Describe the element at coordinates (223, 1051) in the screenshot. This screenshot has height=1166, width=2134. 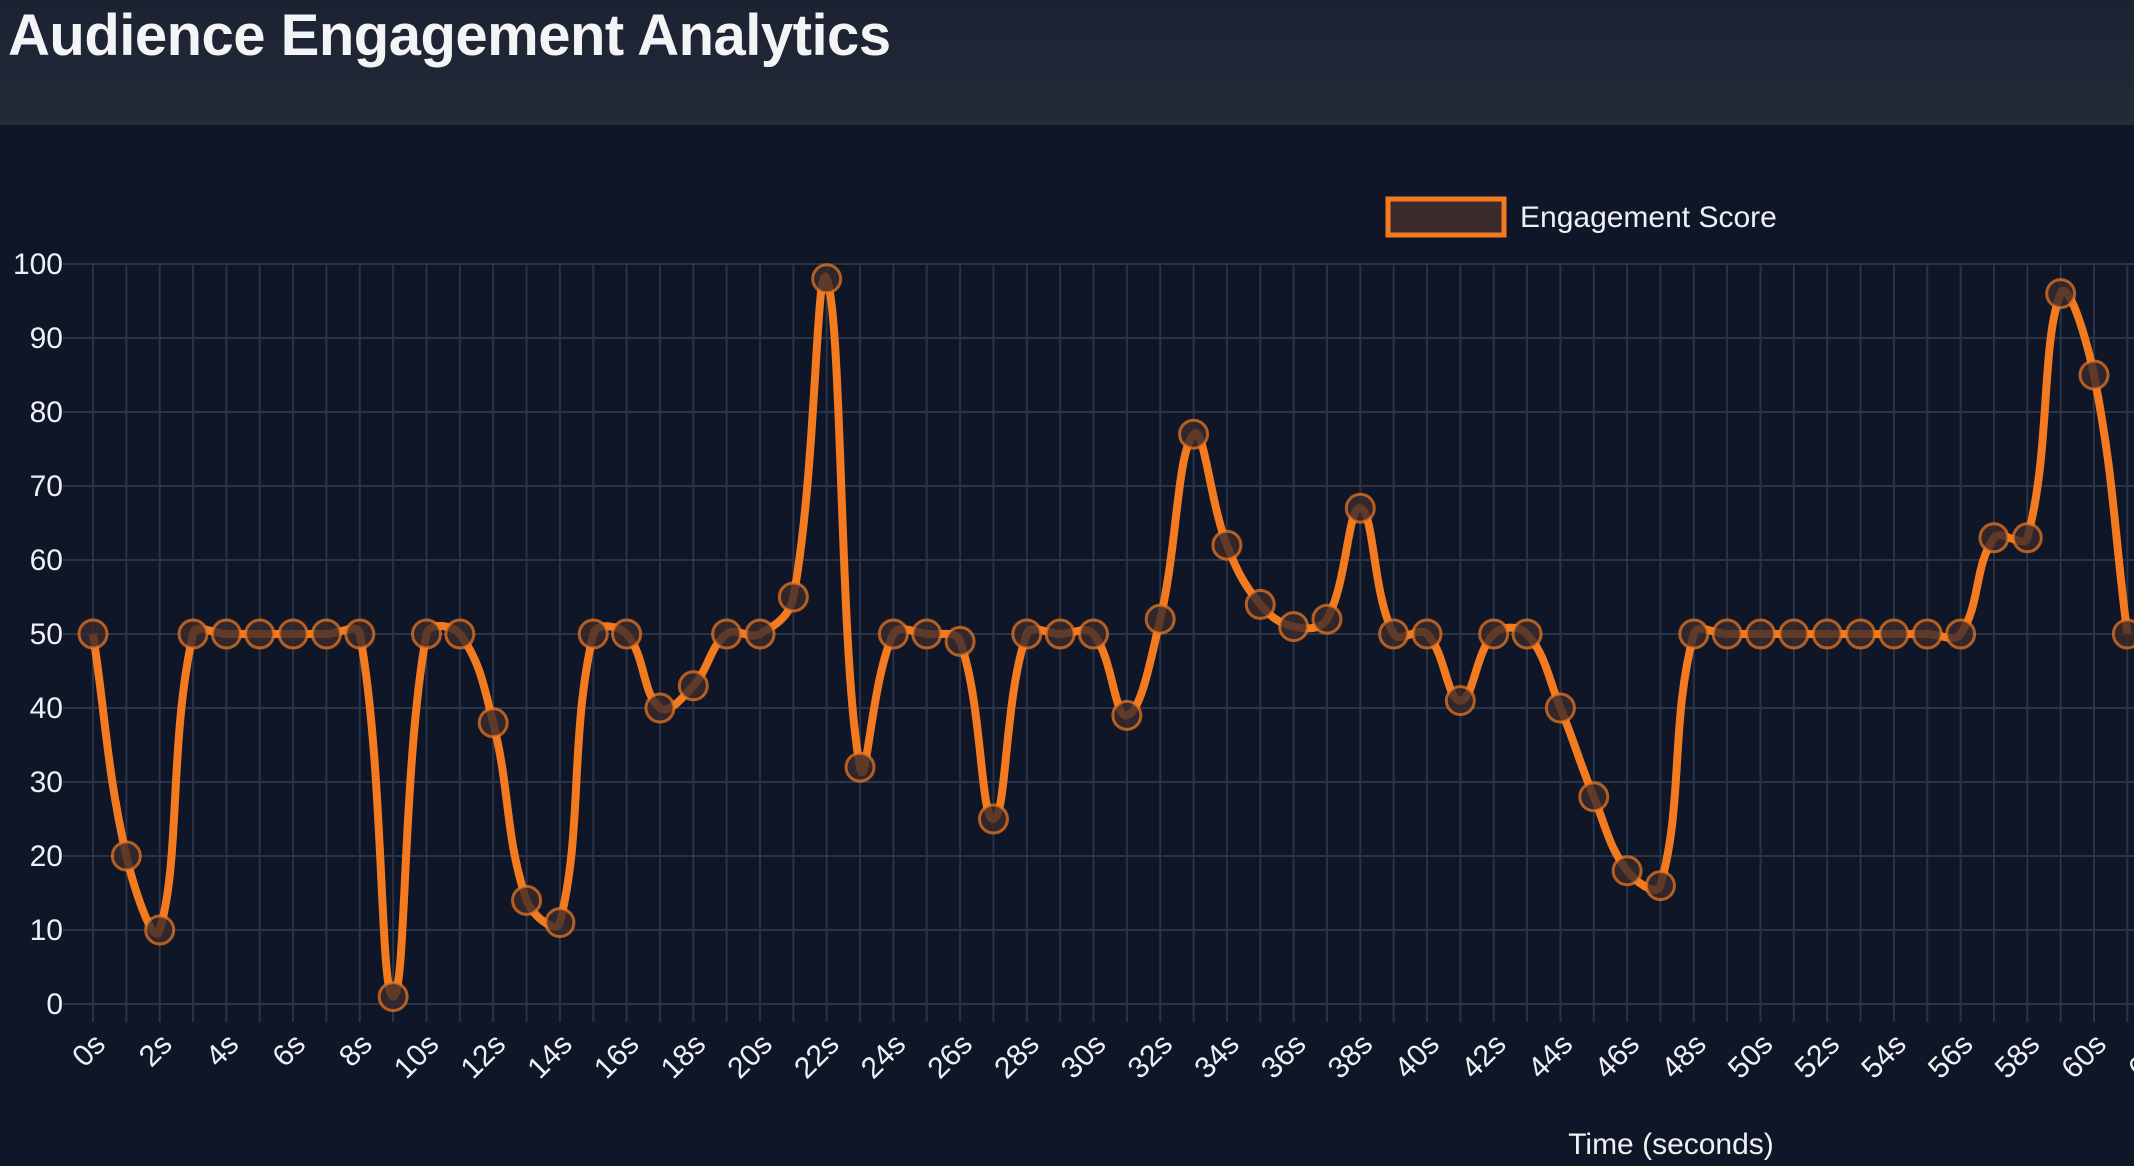
I see `x-tick-label: 4s` at that location.